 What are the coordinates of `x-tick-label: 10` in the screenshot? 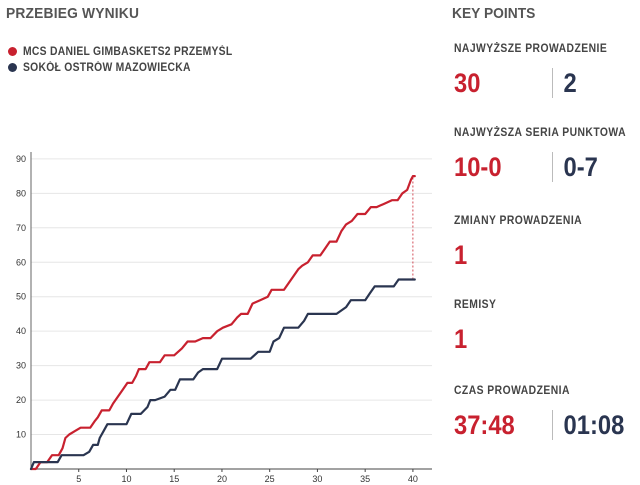 It's located at (126, 479).